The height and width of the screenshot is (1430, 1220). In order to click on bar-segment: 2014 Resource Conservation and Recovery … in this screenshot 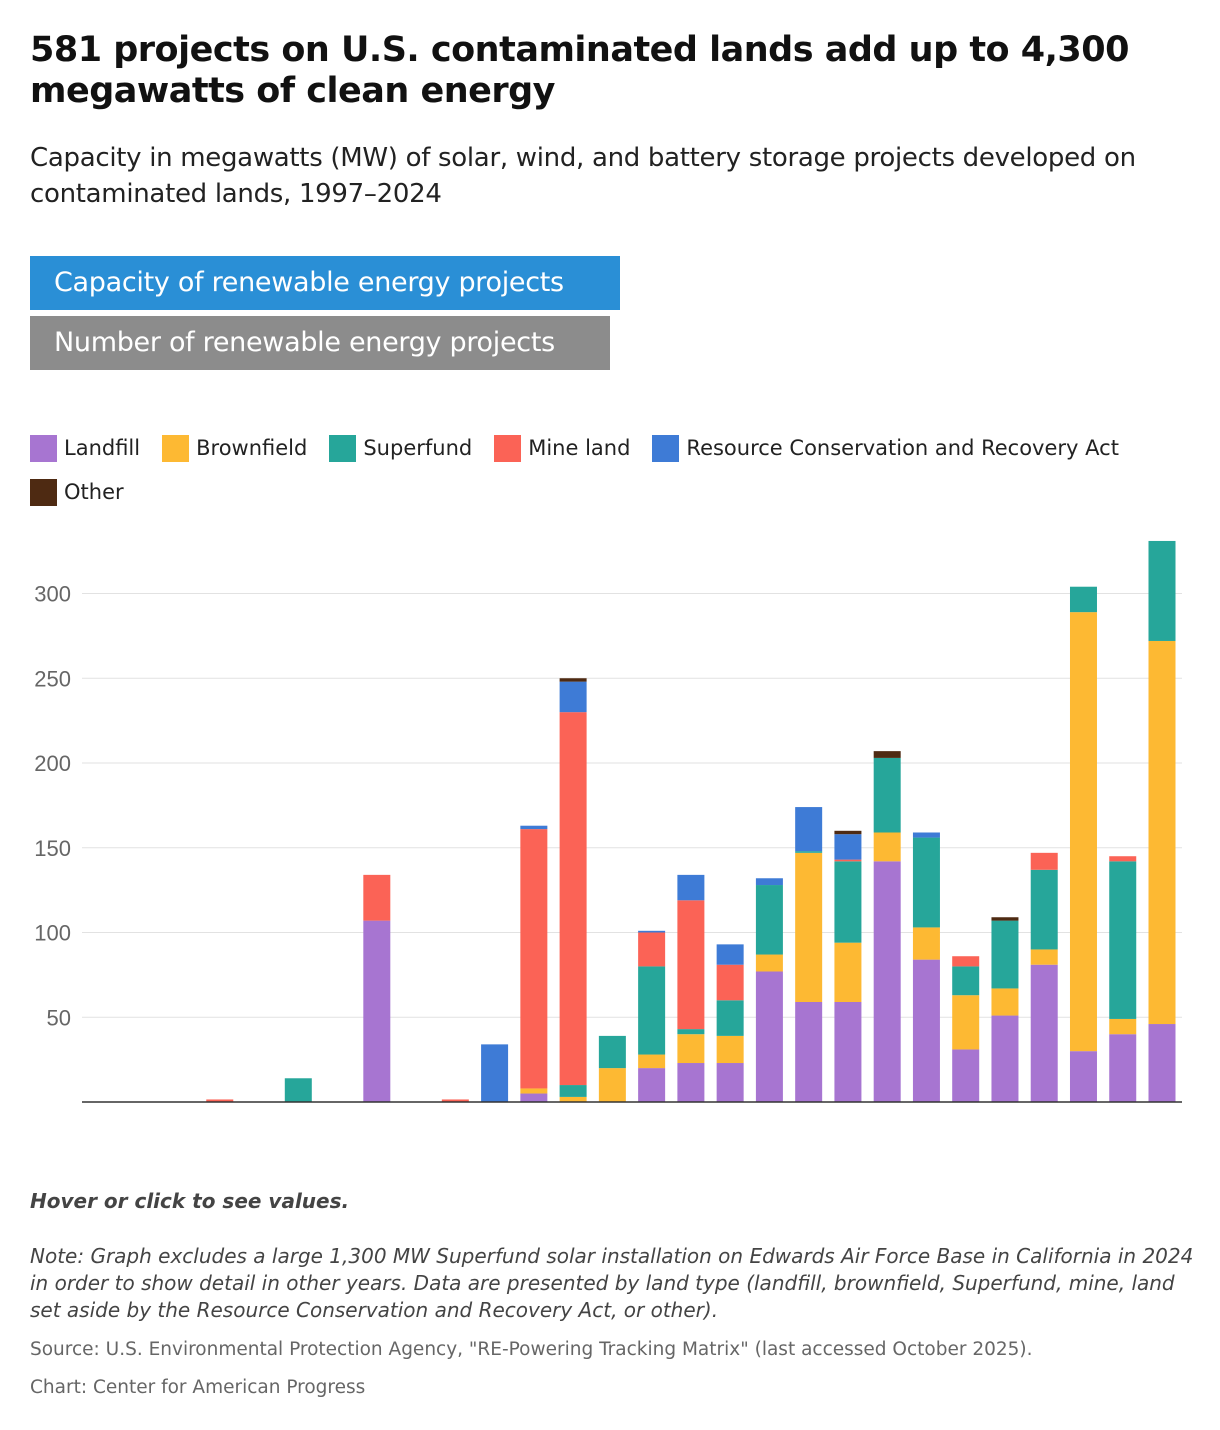, I will do `click(769, 882)`.